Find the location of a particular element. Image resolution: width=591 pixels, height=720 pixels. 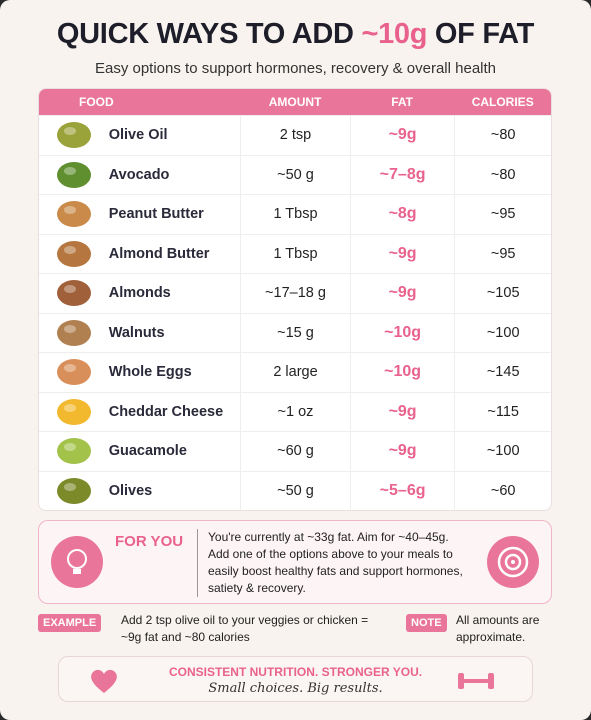

title-part: QUICK WAYS TO ADD is located at coordinates (205, 34).